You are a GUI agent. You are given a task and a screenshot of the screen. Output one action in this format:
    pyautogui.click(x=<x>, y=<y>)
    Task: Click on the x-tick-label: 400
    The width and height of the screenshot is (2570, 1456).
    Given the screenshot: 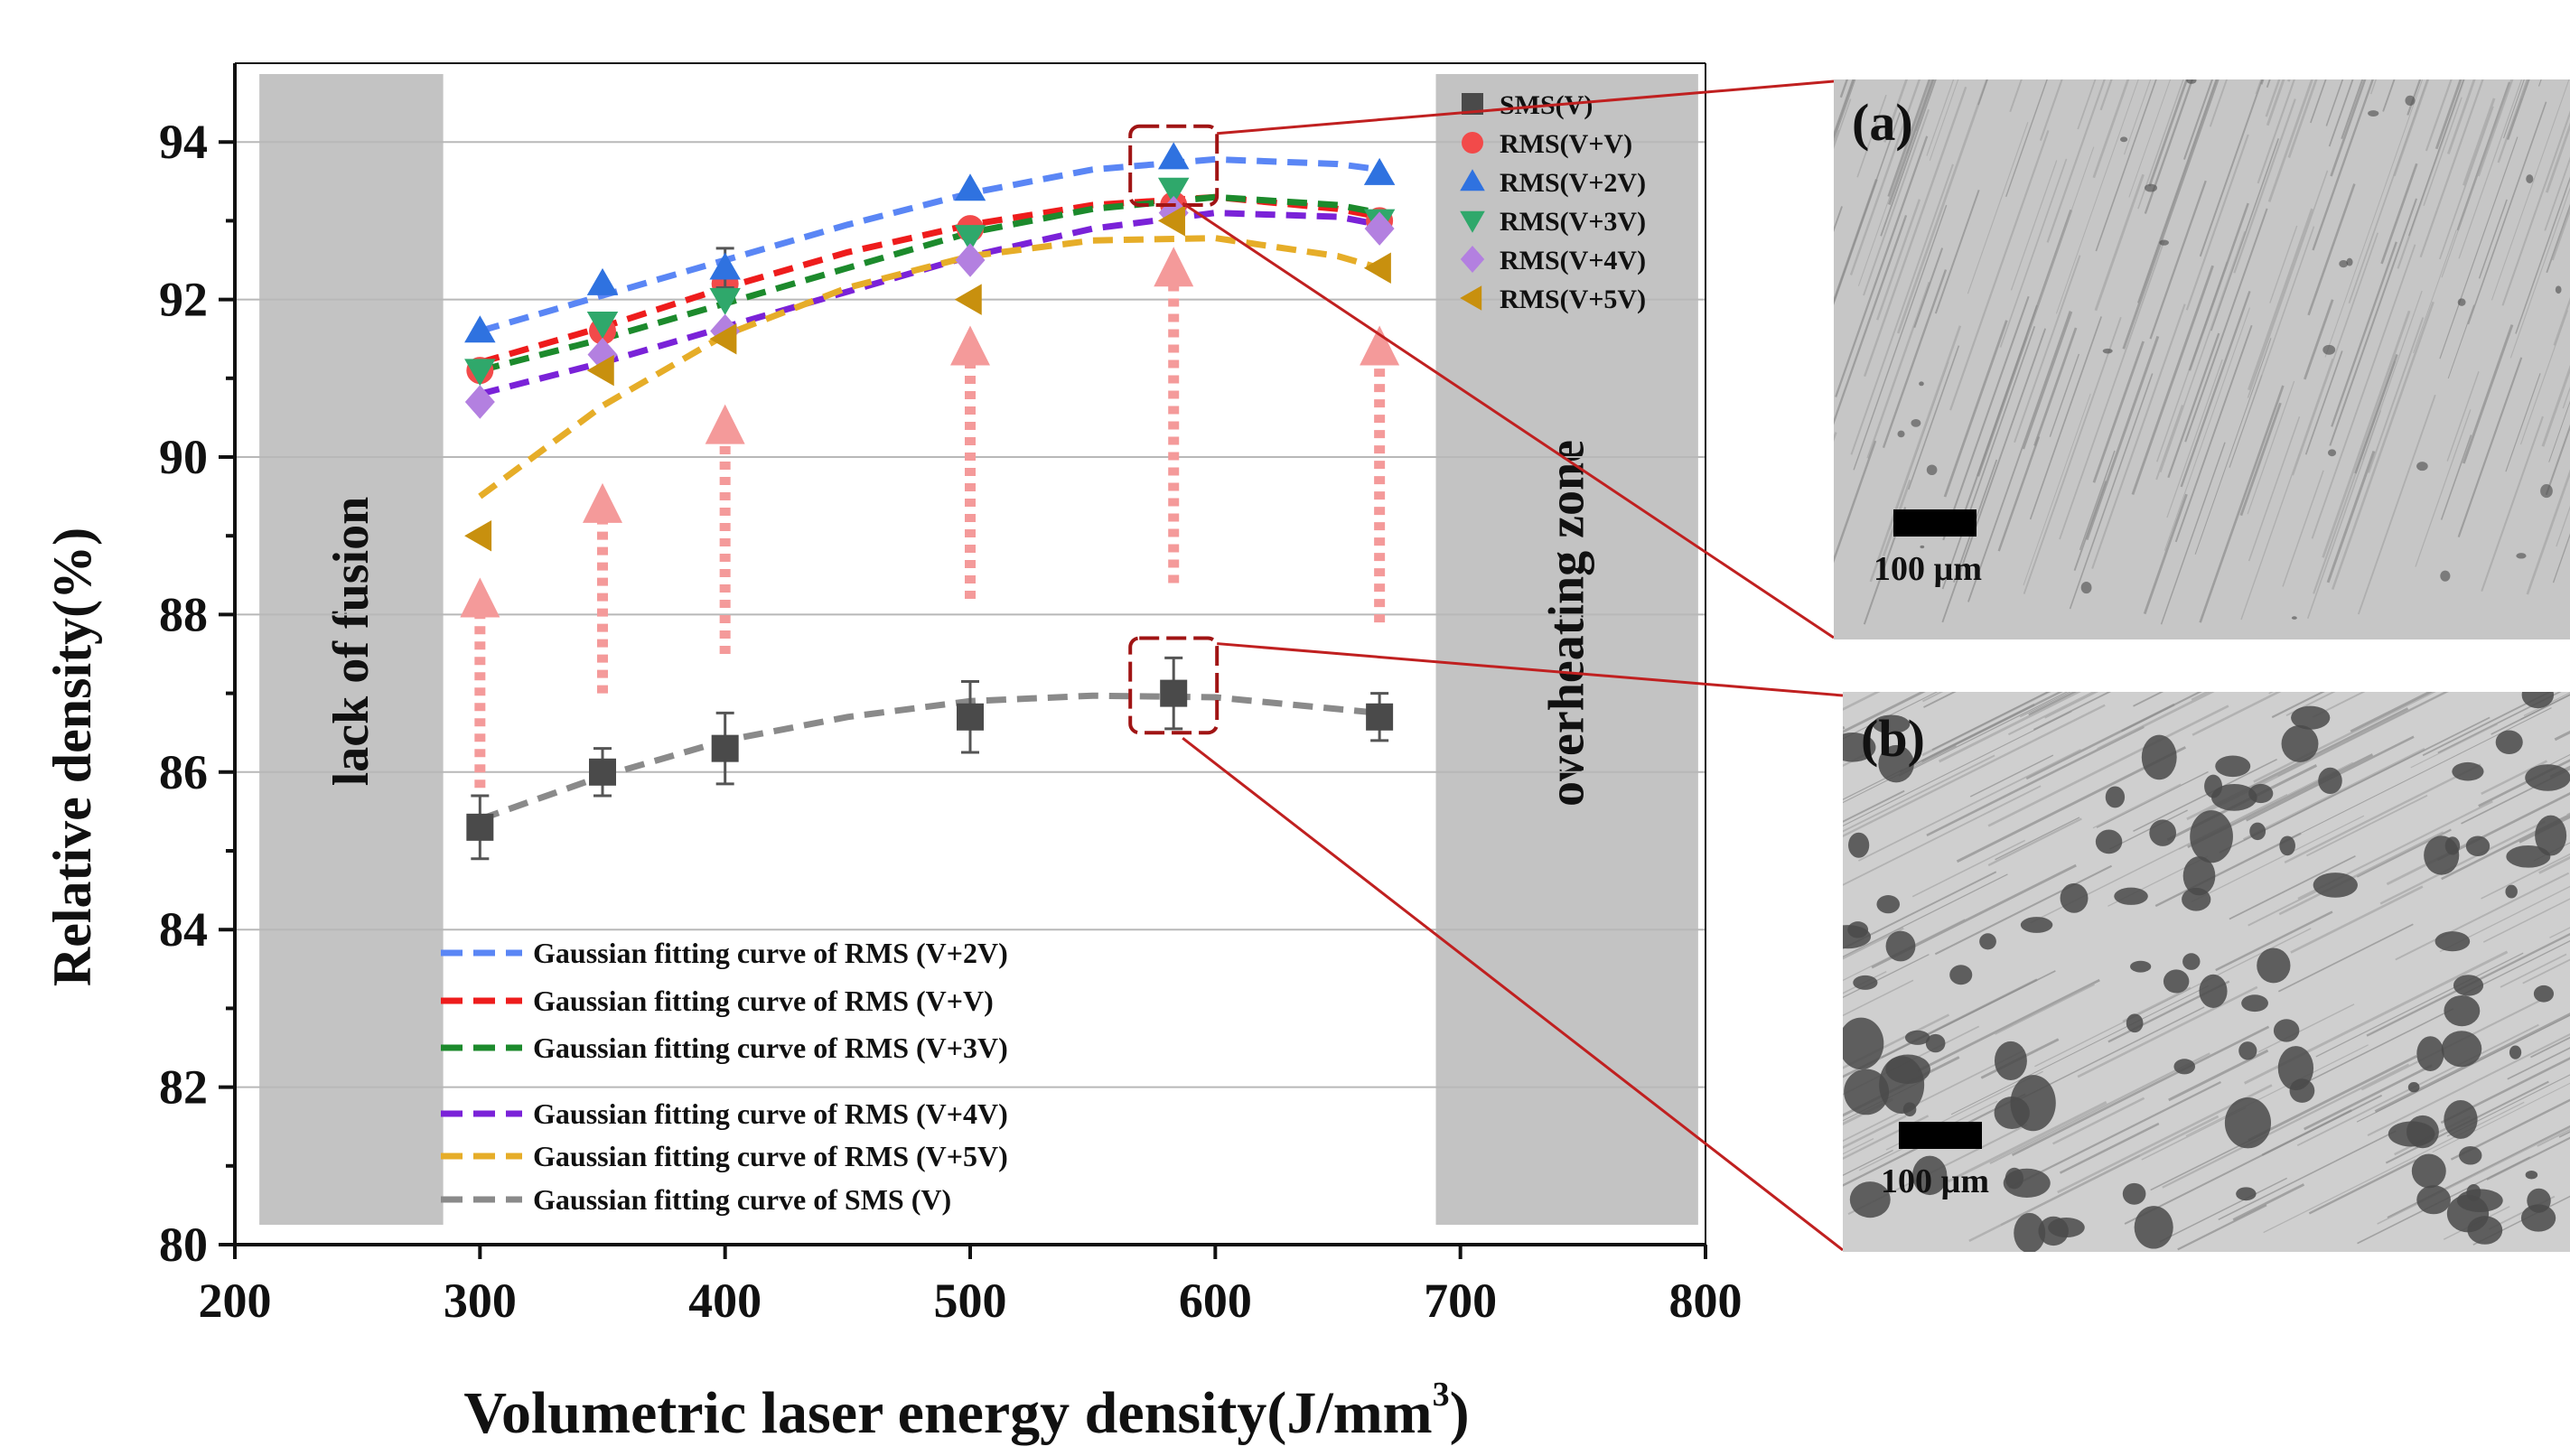 What is the action you would take?
    pyautogui.click(x=725, y=1301)
    